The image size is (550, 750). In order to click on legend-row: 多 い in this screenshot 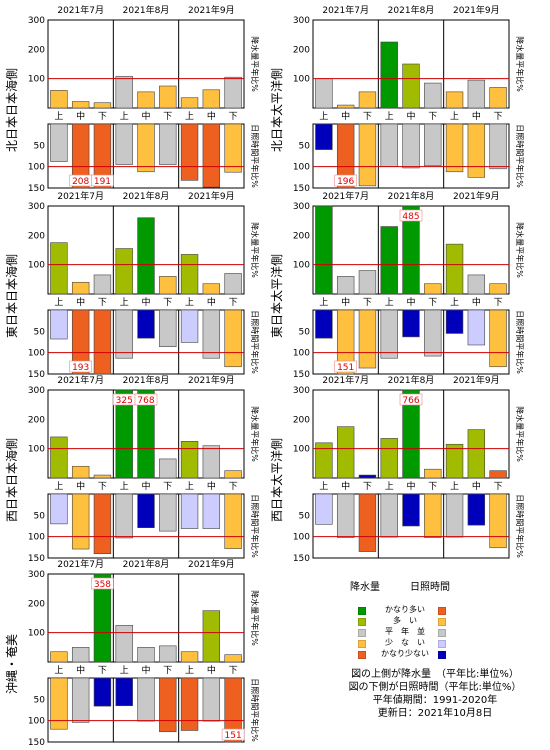, I will do `click(435, 621)`.